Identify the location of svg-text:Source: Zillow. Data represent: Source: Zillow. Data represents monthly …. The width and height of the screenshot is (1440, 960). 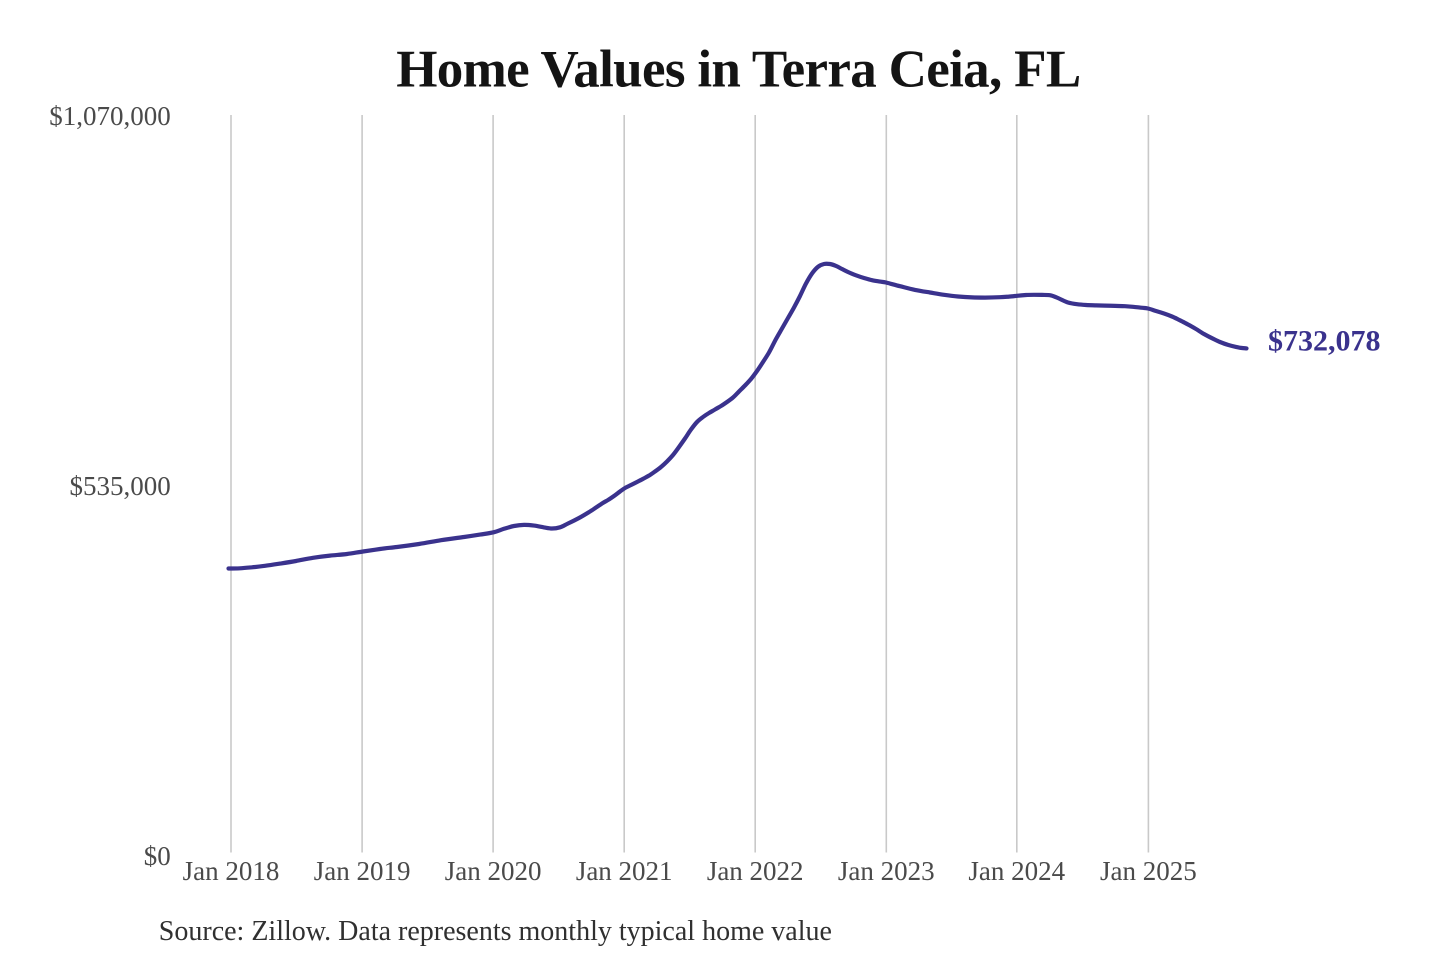
(495, 931).